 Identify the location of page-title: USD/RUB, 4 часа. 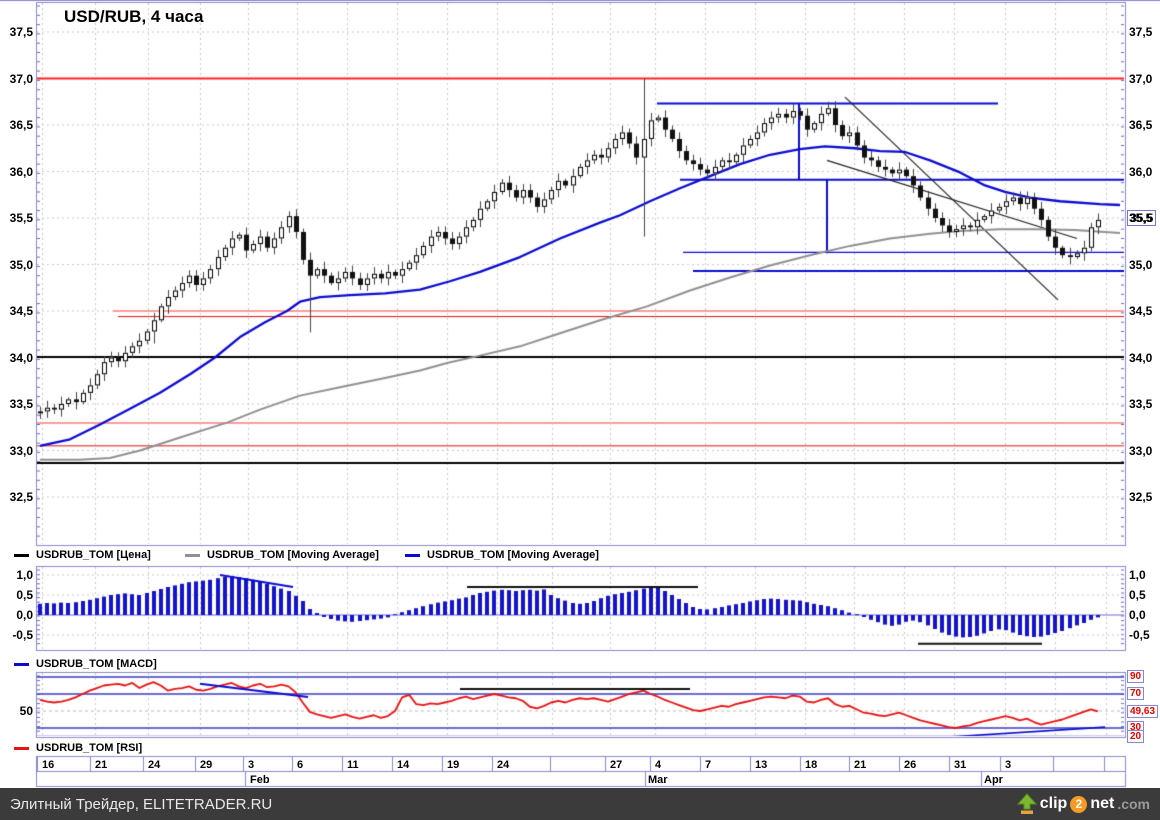
(134, 16).